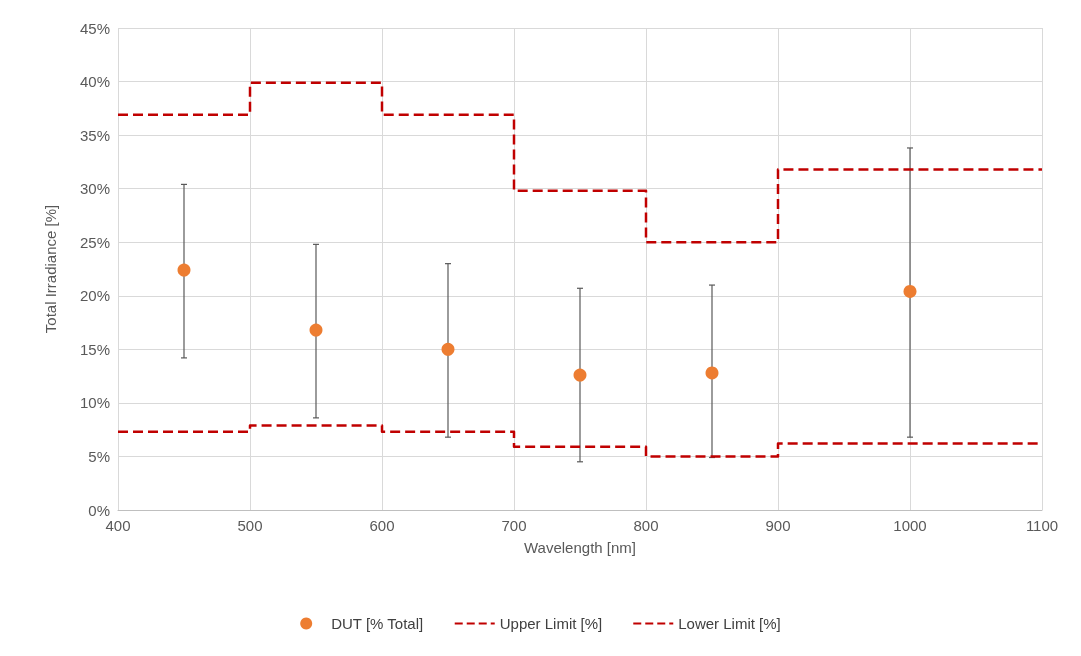 Image resolution: width=1081 pixels, height=656 pixels. What do you see at coordinates (382, 525) in the screenshot?
I see `x-tick-label: 600` at bounding box center [382, 525].